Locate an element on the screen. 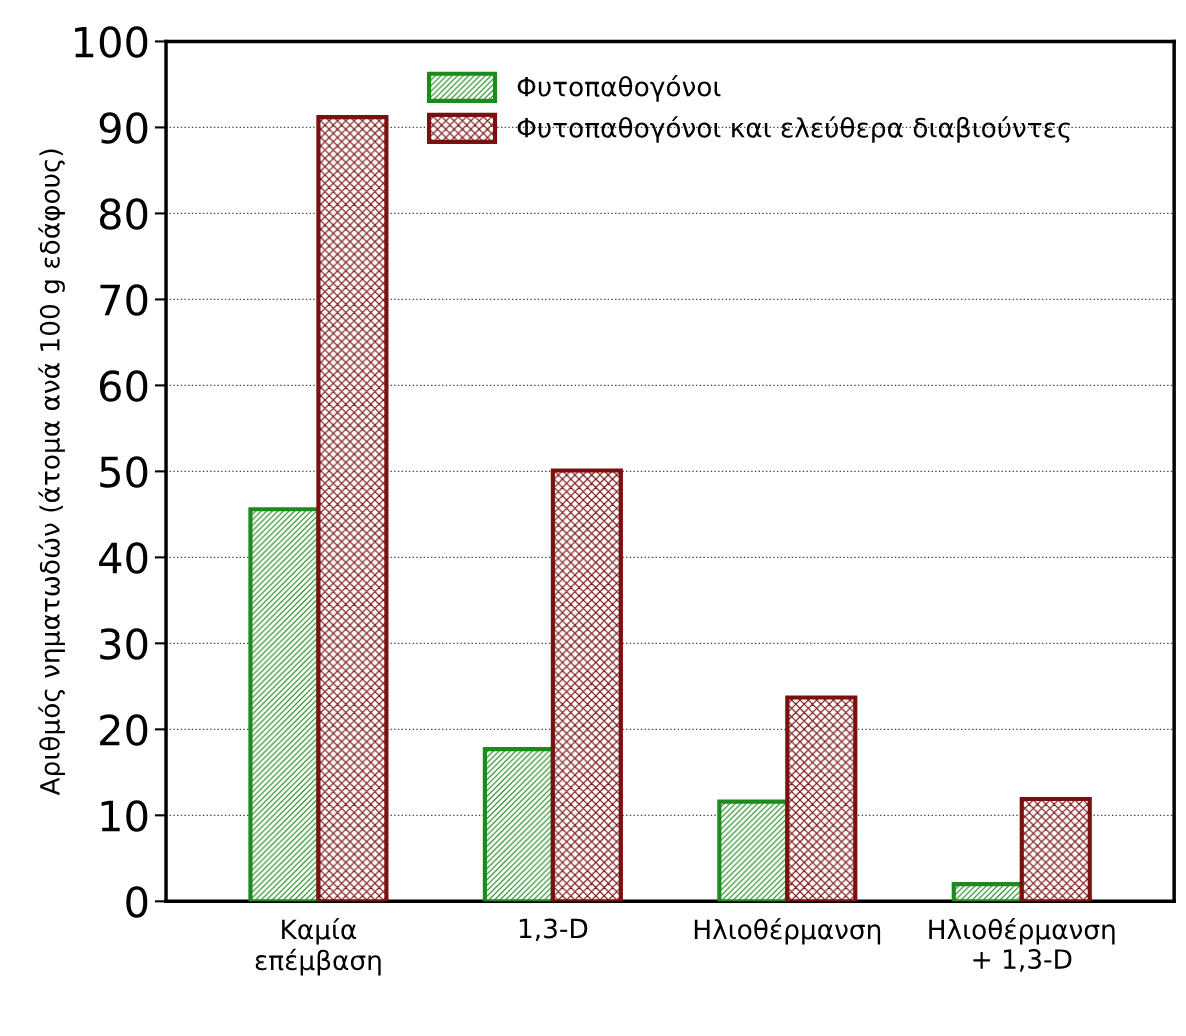 This screenshot has height=1036, width=1186. y-tick-label: 0 is located at coordinates (137, 902).